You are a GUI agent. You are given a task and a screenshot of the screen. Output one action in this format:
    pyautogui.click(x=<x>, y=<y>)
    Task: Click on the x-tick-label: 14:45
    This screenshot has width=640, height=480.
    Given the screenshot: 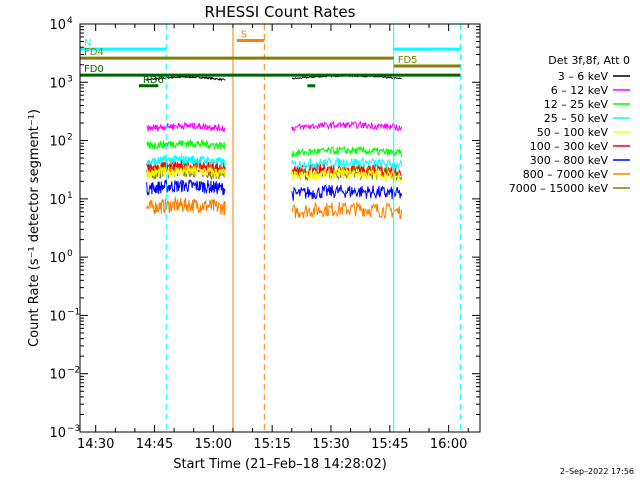 What is the action you would take?
    pyautogui.click(x=154, y=444)
    